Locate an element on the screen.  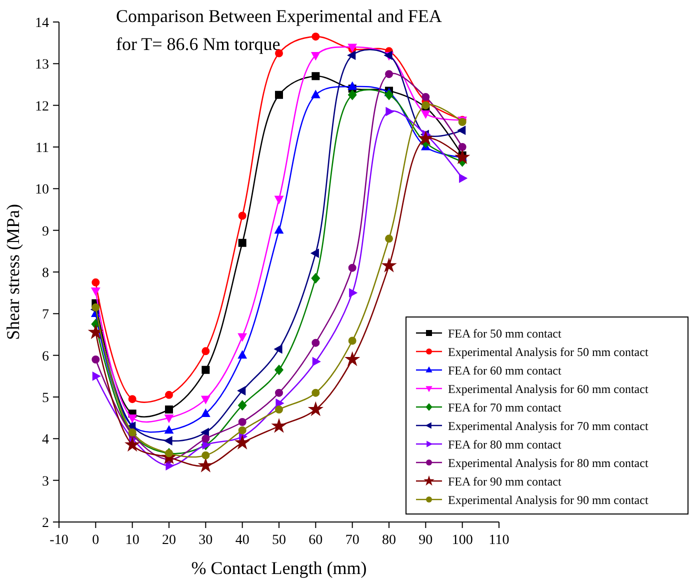
legend-label: Experimental Analysis for 90 mm contact is located at coordinates (548, 500).